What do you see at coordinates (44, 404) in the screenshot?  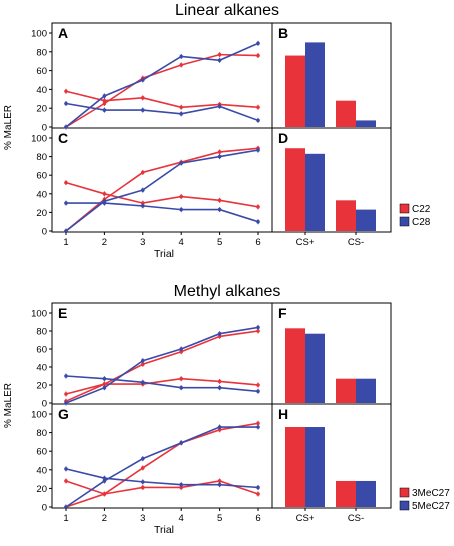 I see `y-tick-label: 0` at bounding box center [44, 404].